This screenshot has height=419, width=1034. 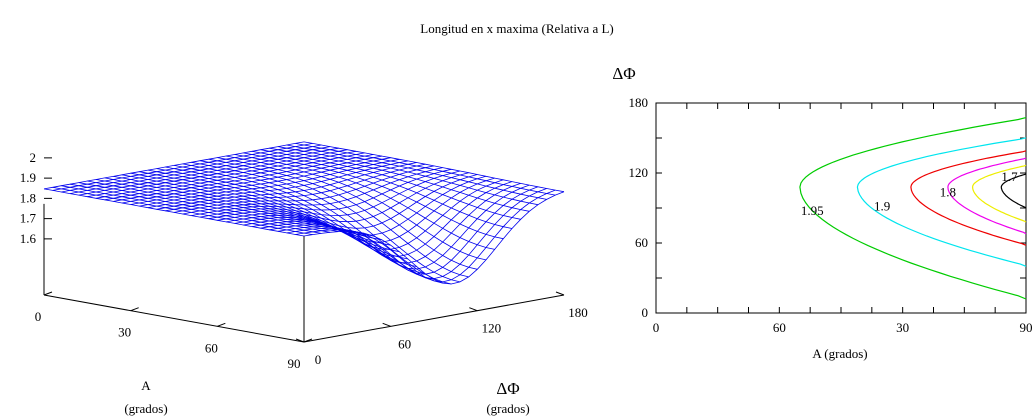 I want to click on dphi-tick-label: 0, so click(x=318, y=359).